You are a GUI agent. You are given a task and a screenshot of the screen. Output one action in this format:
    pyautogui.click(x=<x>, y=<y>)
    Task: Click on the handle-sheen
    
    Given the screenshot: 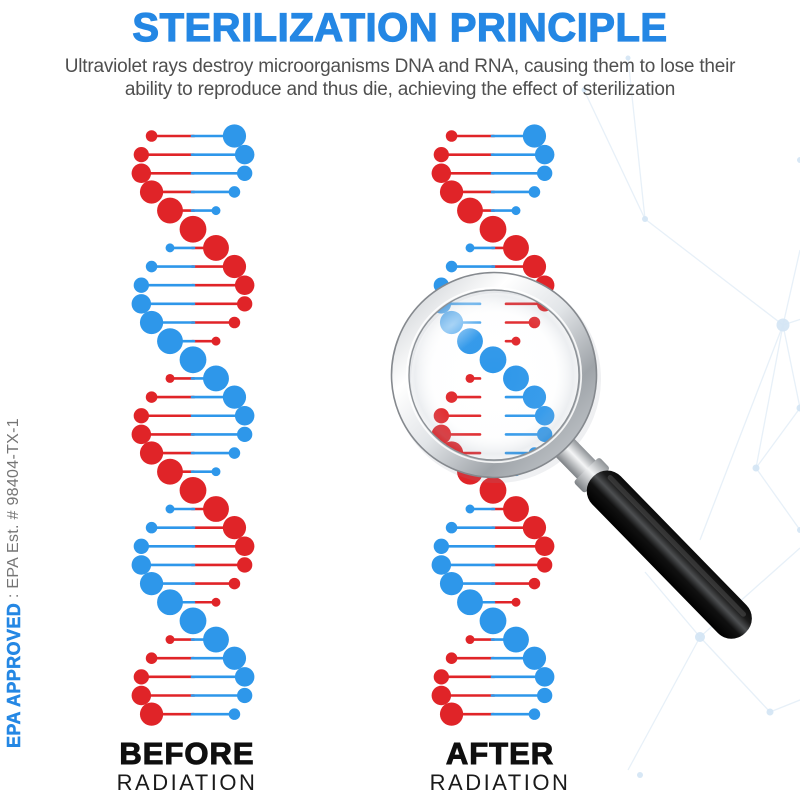 What is the action you would take?
    pyautogui.click(x=677, y=546)
    